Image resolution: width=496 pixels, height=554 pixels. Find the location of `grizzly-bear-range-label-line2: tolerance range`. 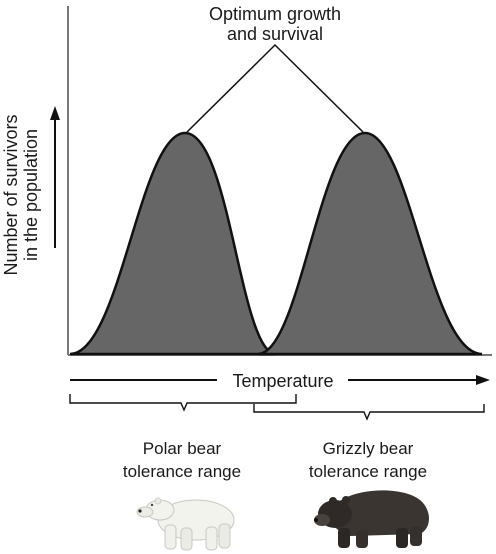

grizzly-bear-range-label-line2: tolerance range is located at coordinates (368, 471).